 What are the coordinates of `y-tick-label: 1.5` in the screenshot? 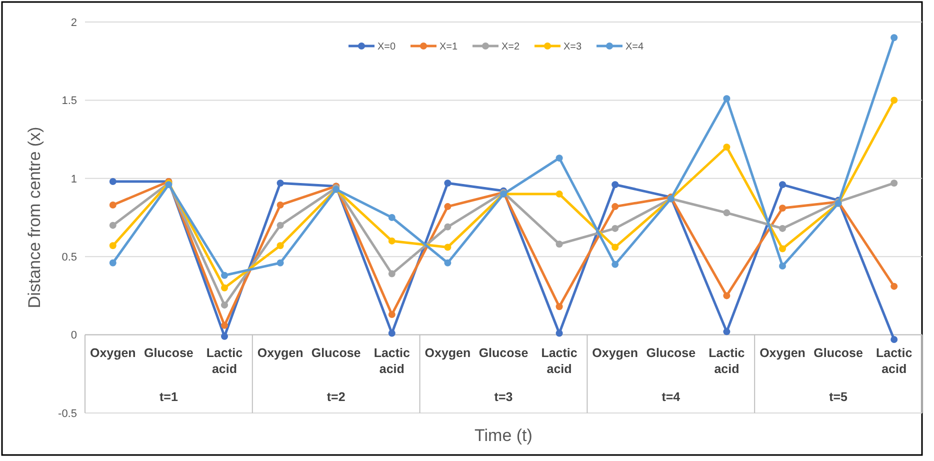 It's located at (69, 101).